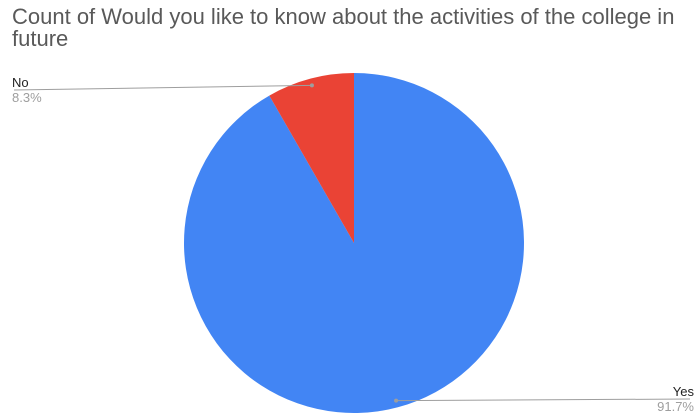 Image resolution: width=696 pixels, height=414 pixels. I want to click on slice-label-no: No, so click(20, 82).